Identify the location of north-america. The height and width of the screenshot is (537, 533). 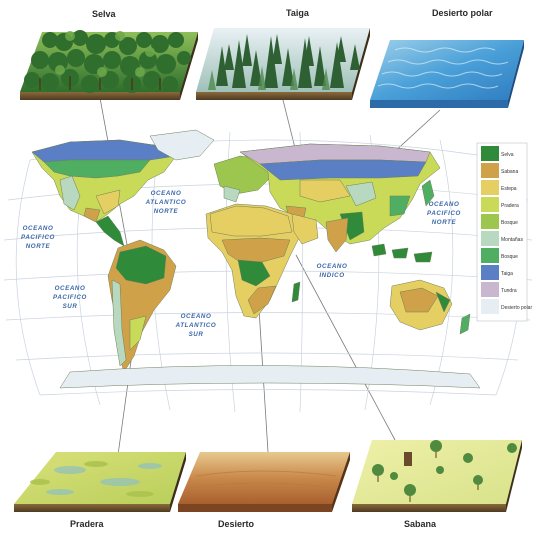
(104, 181).